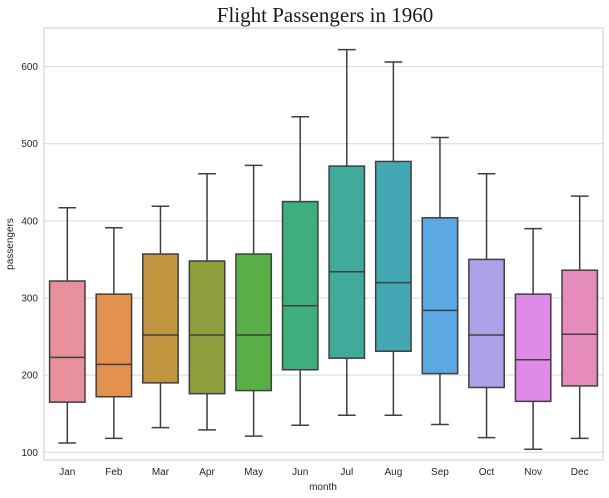  I want to click on box-may, so click(254, 300).